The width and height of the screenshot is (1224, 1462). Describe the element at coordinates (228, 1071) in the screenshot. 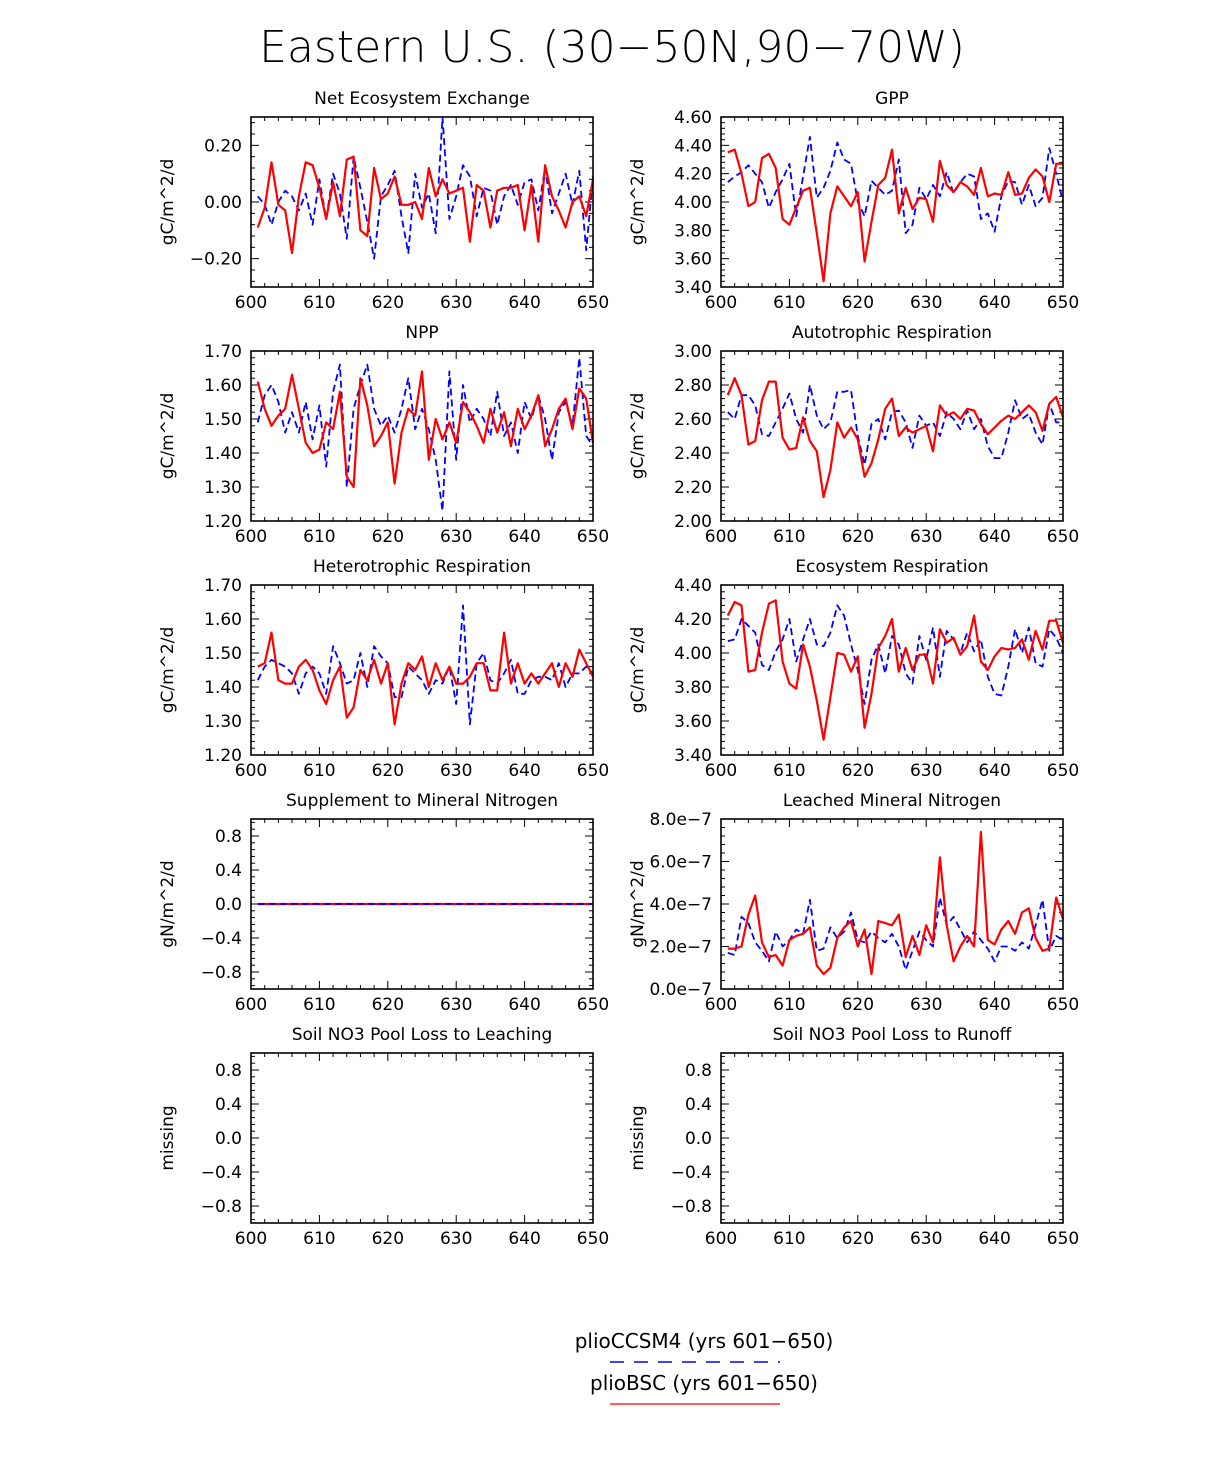

I see `y-tick-label: 0.8` at that location.